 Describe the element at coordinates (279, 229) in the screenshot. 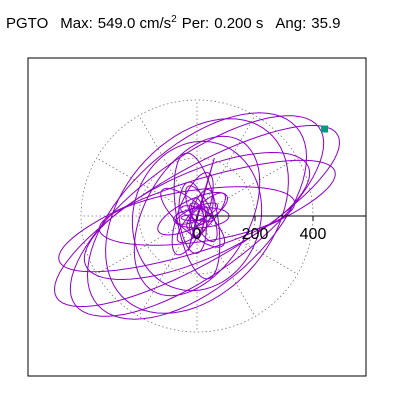

I see `x-axis: 0 200 400` at that location.